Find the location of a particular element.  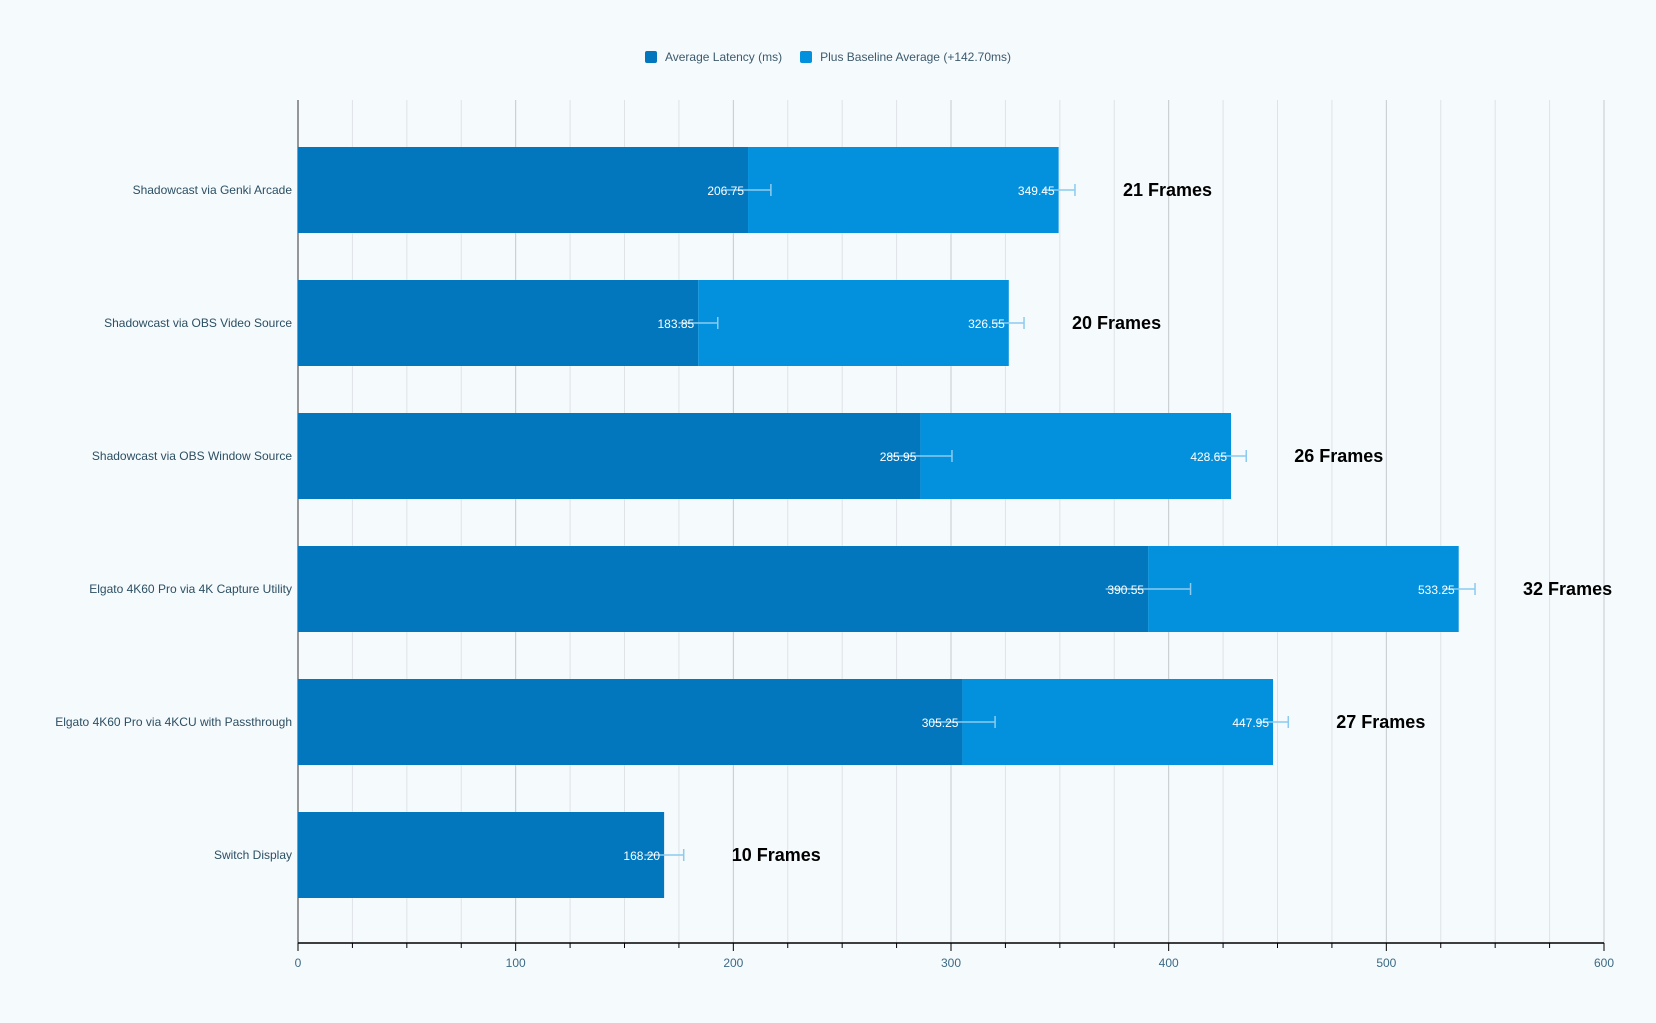

x-tick-label: 600 is located at coordinates (1604, 963).